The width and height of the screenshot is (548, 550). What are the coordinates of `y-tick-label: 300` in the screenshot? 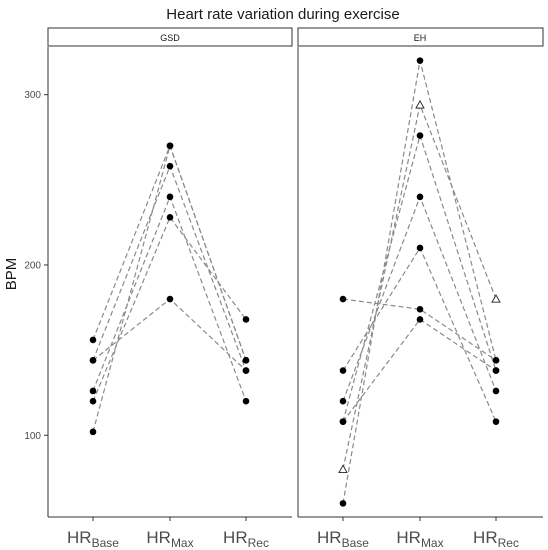 It's located at (32, 95).